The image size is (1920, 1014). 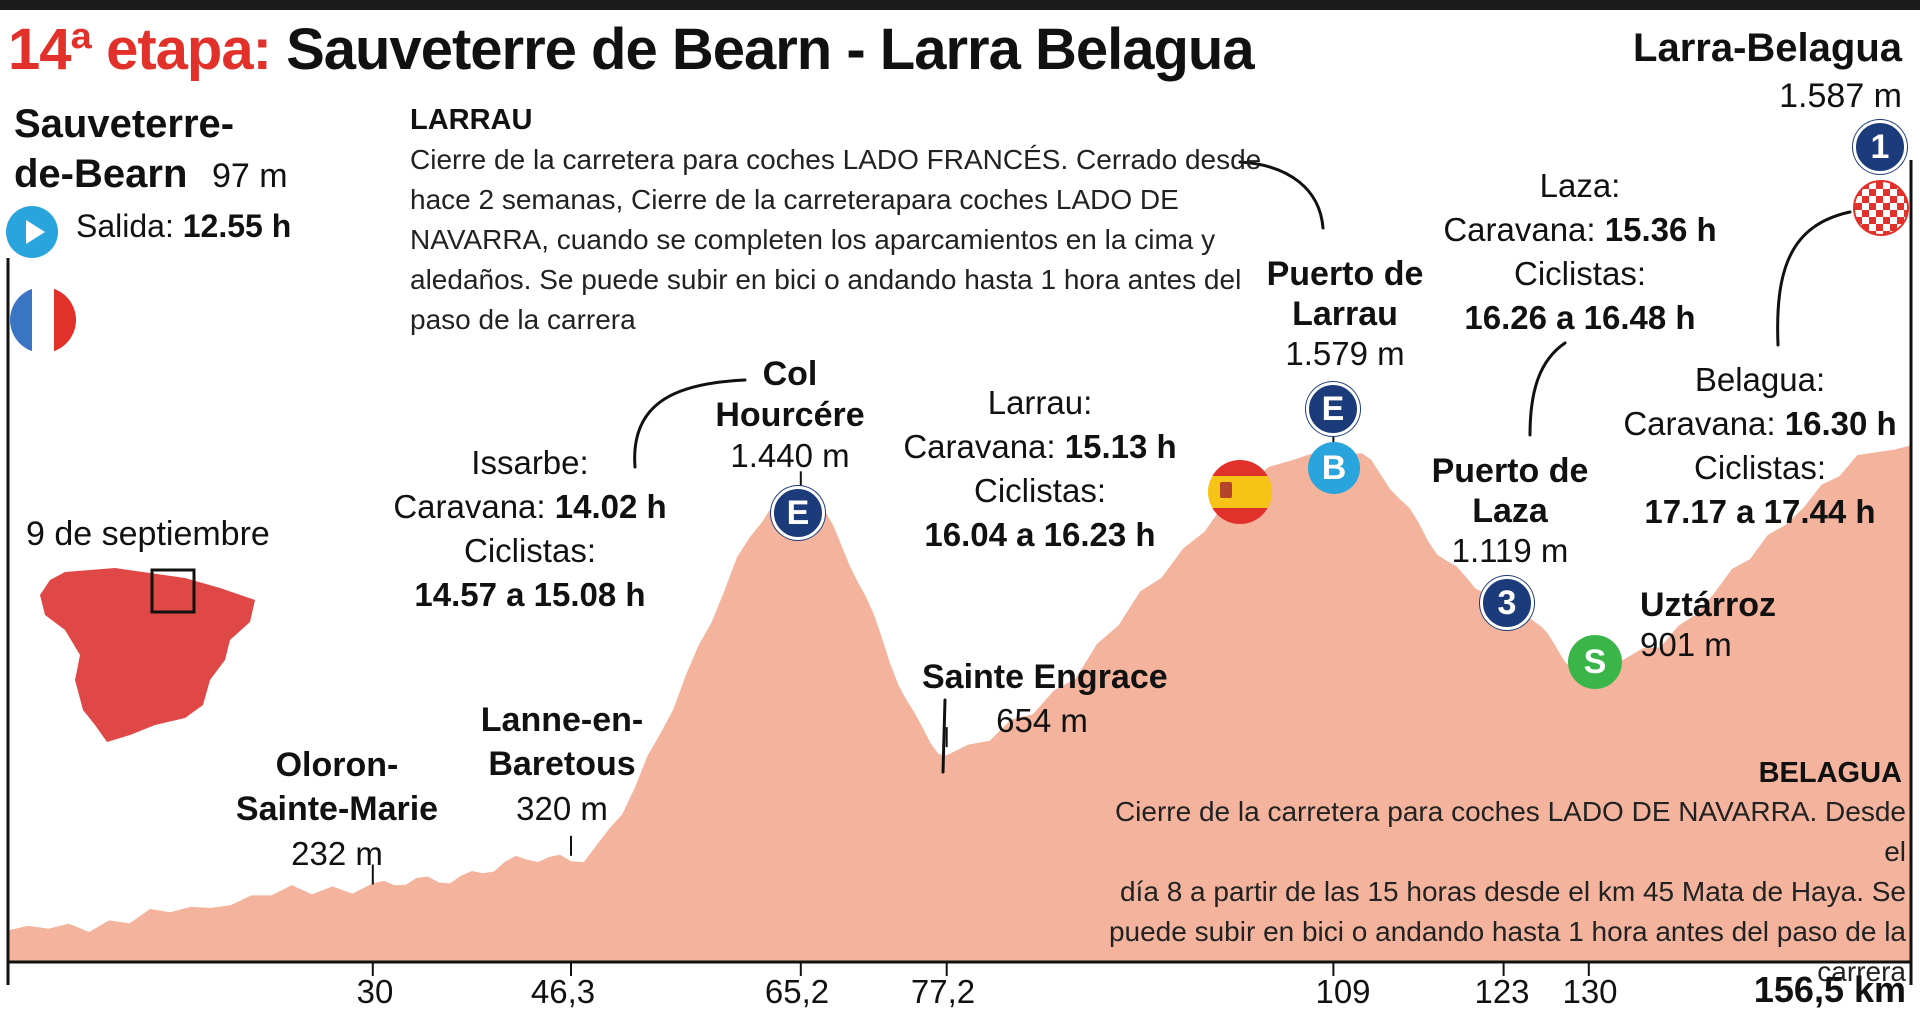 I want to click on larrau-note-line: paso de la carrera, so click(x=523, y=319).